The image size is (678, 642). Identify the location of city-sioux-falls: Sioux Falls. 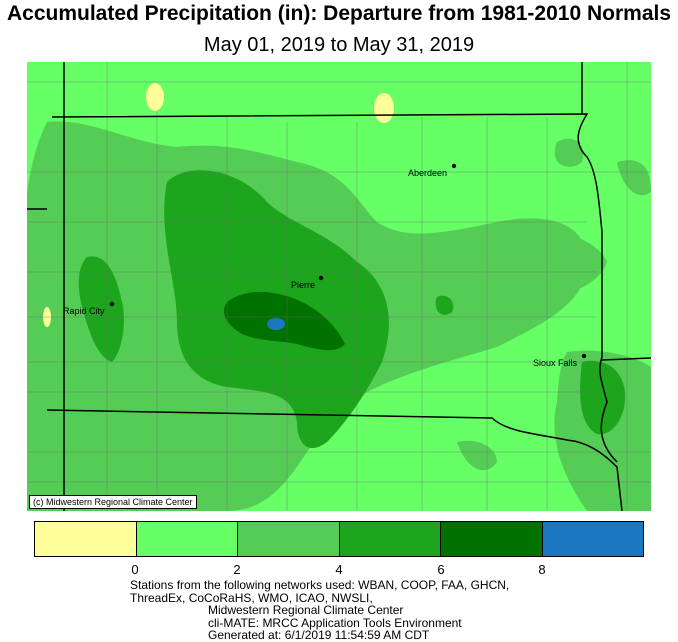
(560, 360).